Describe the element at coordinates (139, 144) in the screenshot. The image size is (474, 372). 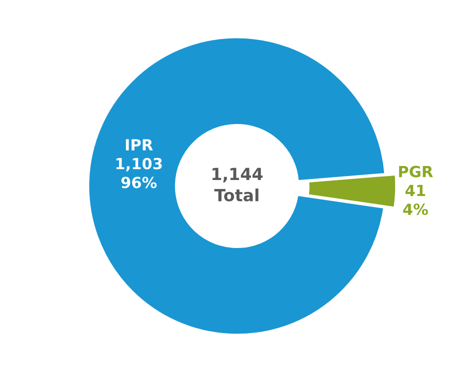
I see `slice-label: IPR` at that location.